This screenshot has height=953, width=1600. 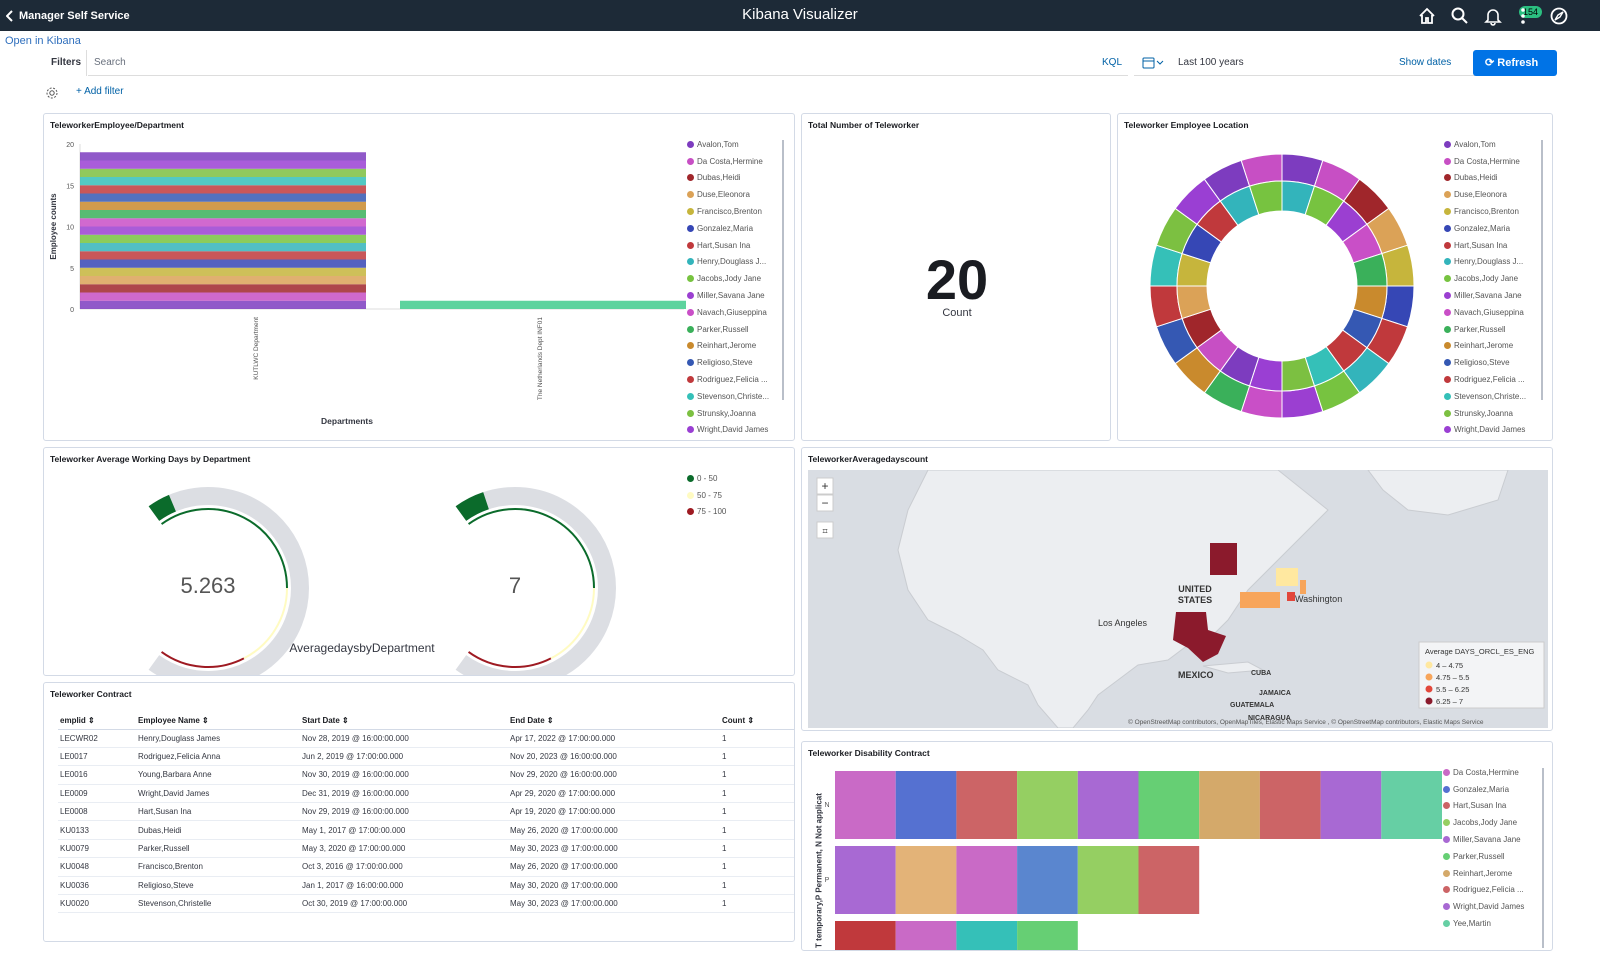 What do you see at coordinates (614, 721) in the screenshot?
I see `column-header: End Date ⇕` at bounding box center [614, 721].